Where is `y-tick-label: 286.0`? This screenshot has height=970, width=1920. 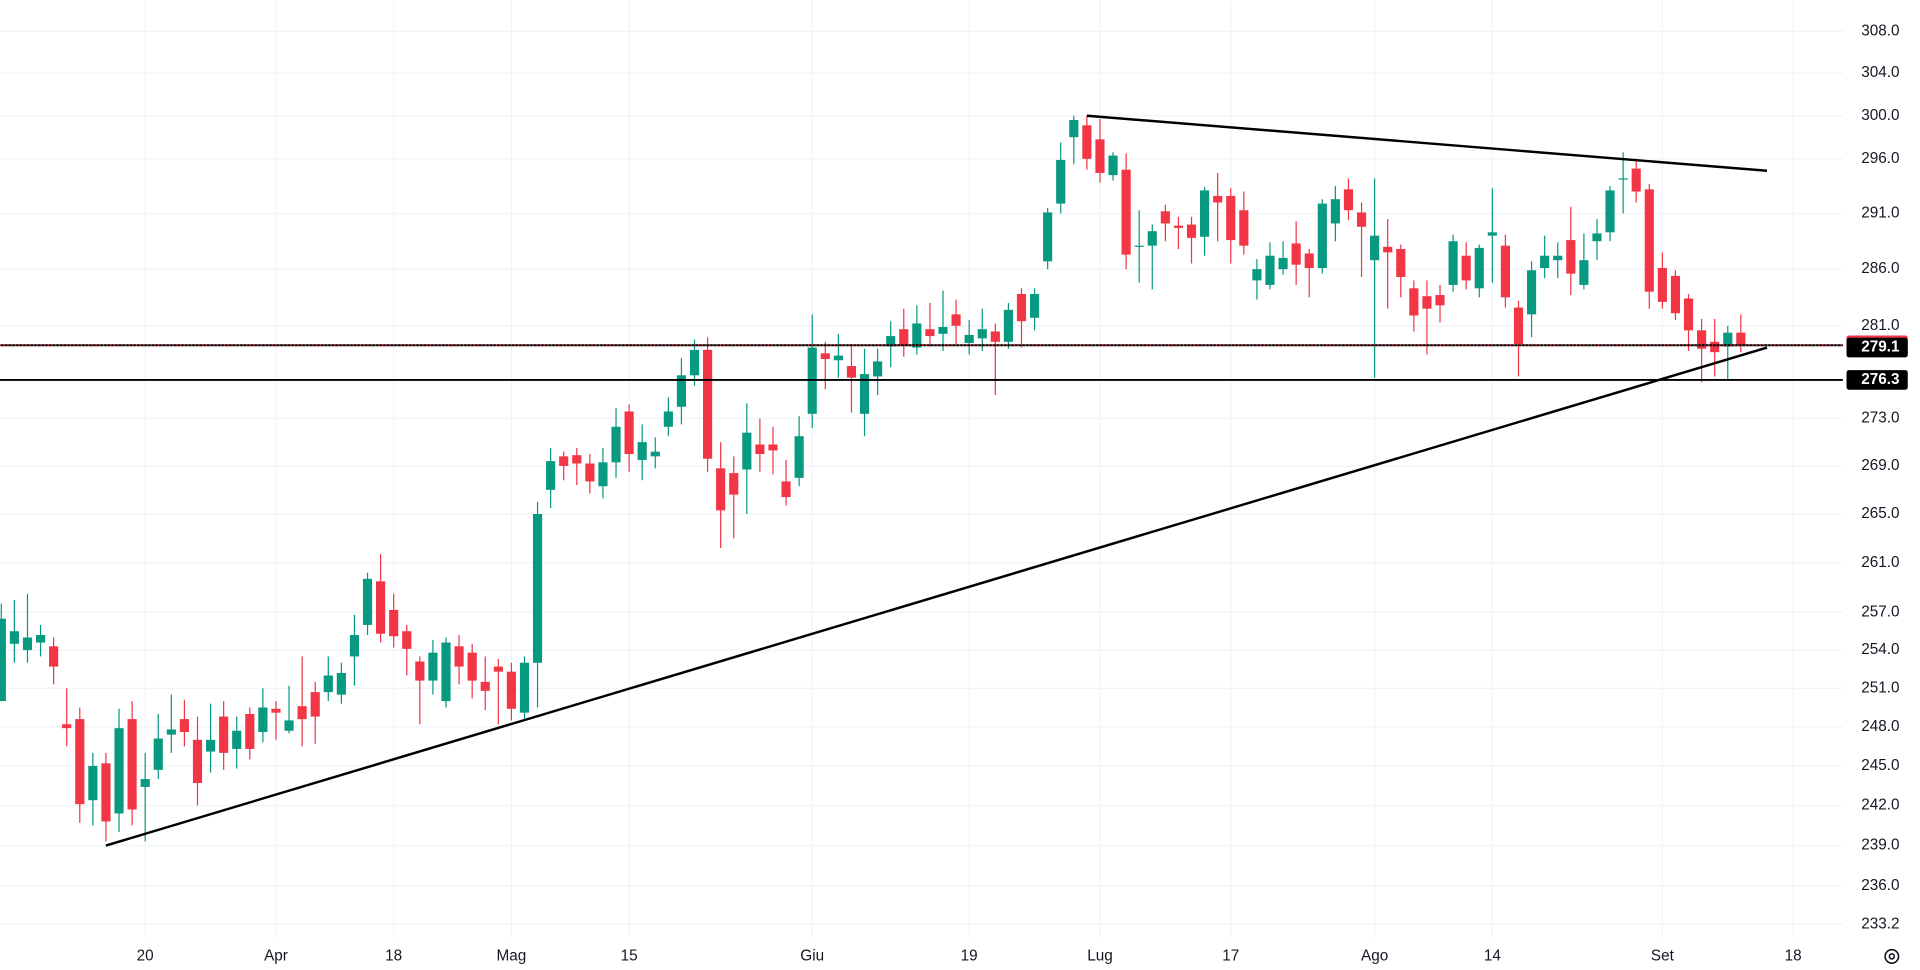
y-tick-label: 286.0 is located at coordinates (1880, 268).